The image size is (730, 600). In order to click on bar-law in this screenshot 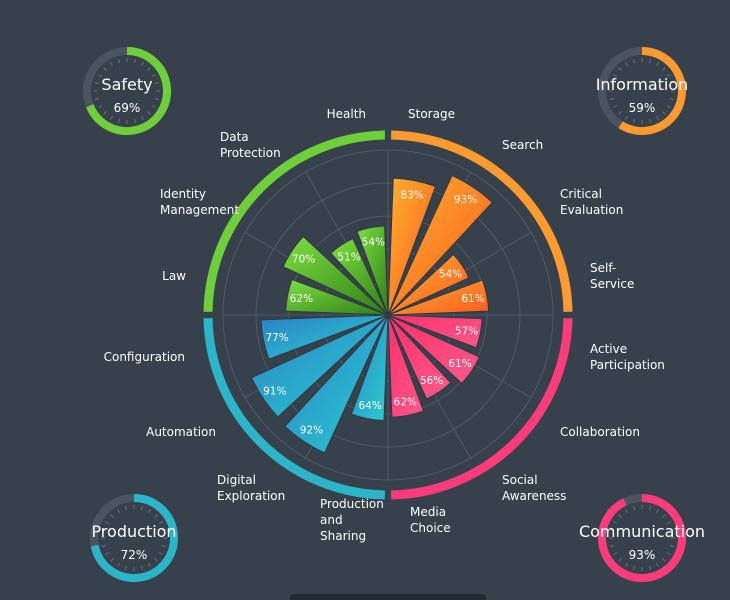, I will do `click(337, 297)`.